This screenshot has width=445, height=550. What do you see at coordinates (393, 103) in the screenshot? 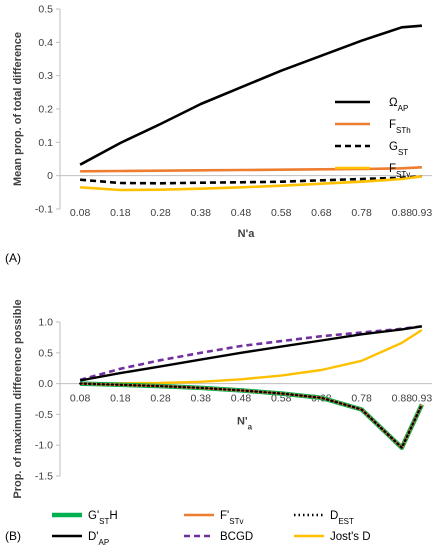
I see `legend-label-main: Ω` at bounding box center [393, 103].